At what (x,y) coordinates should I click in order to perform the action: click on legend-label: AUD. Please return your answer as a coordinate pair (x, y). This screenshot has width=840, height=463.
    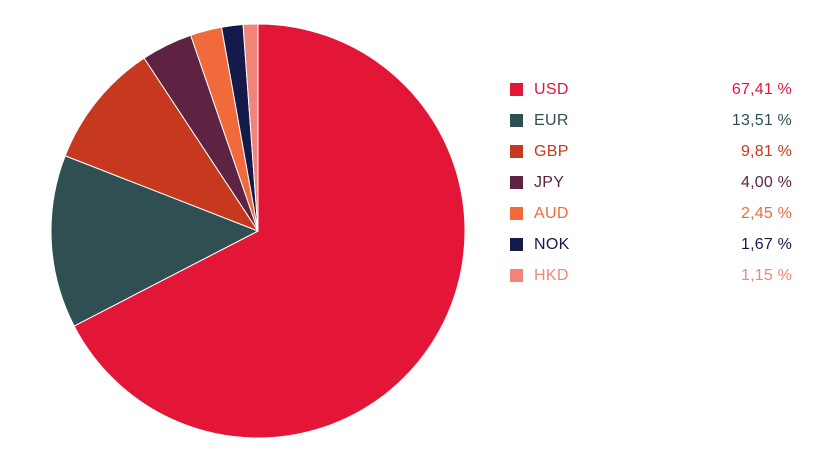
    Looking at the image, I should click on (551, 213).